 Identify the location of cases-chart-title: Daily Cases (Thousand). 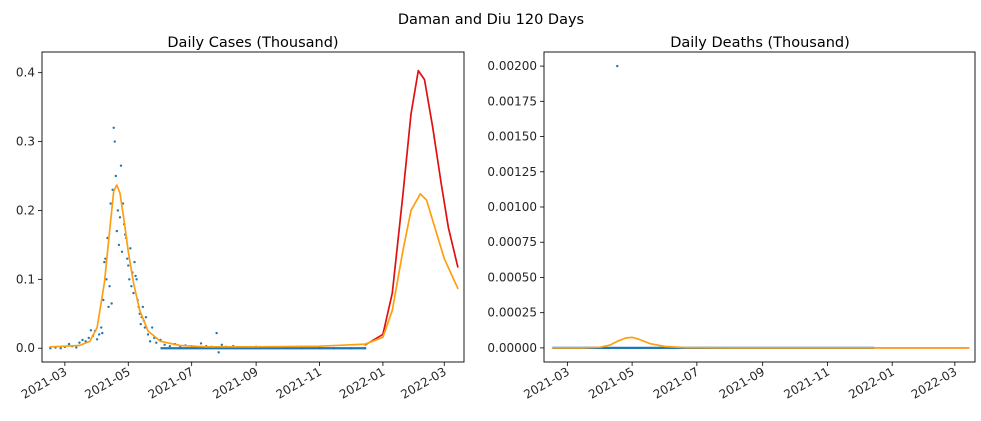
(252, 43).